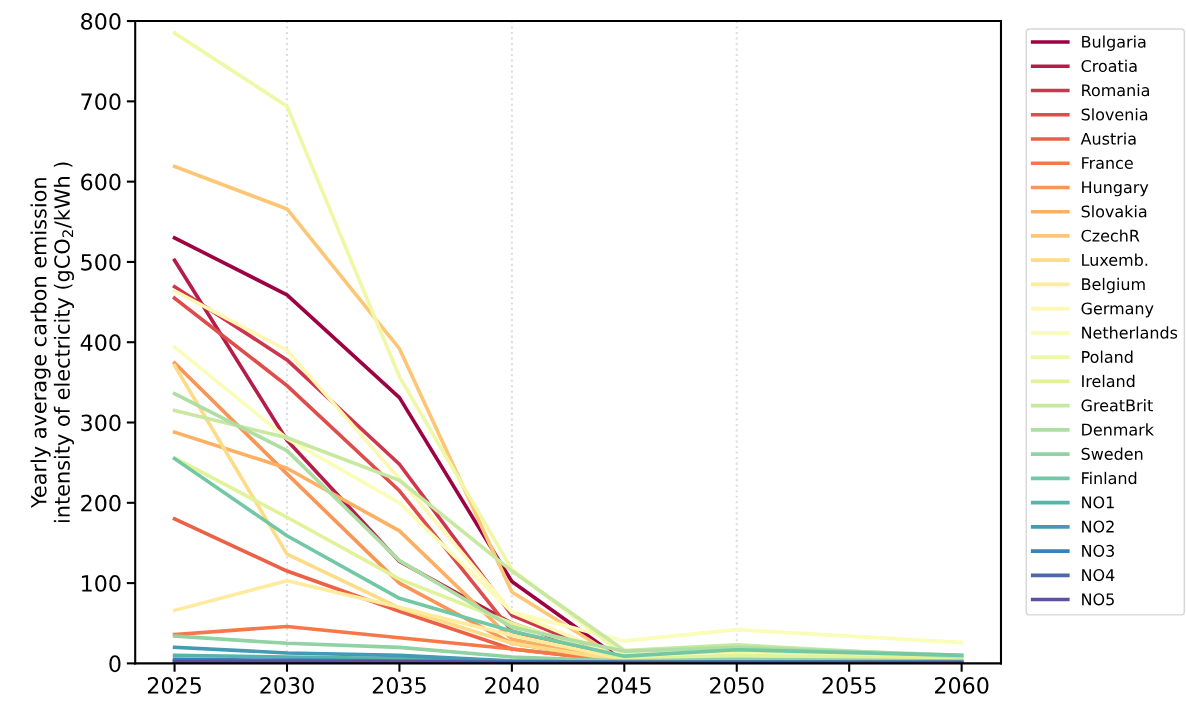  What do you see at coordinates (1098, 502) in the screenshot?
I see `legend-label: NO1` at bounding box center [1098, 502].